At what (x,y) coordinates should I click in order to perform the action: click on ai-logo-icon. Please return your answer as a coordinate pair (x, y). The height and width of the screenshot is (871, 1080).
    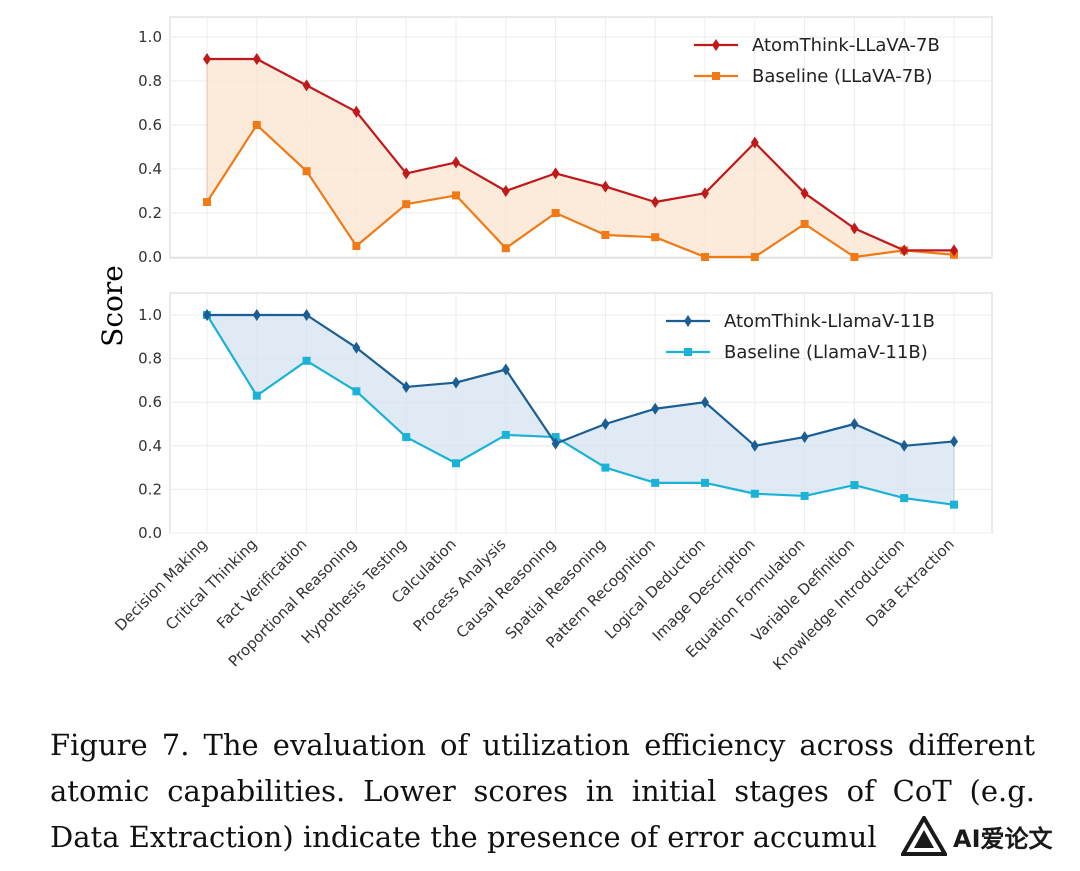
    Looking at the image, I should click on (924, 836).